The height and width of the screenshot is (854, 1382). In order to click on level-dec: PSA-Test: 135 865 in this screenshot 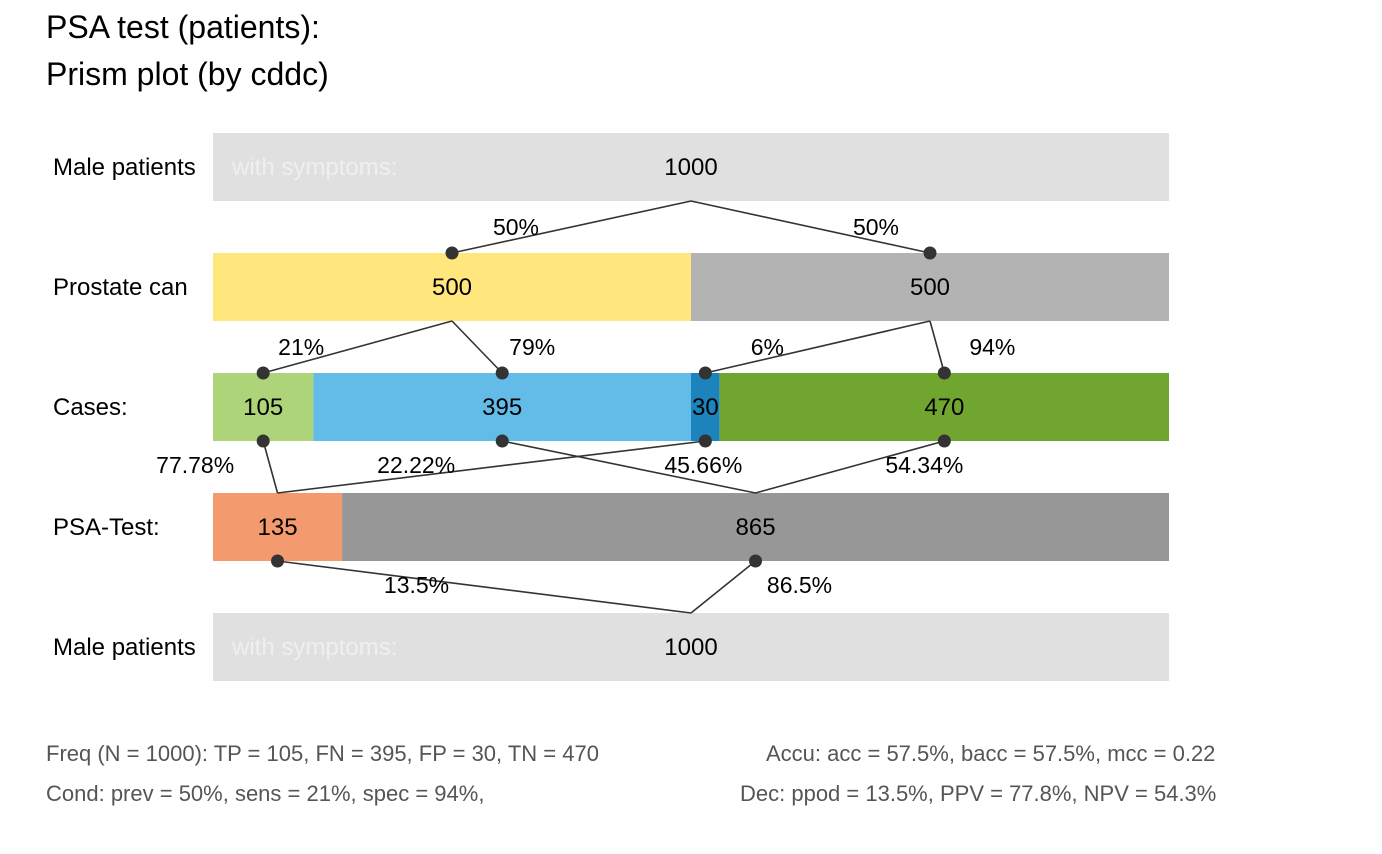, I will do `click(611, 527)`.